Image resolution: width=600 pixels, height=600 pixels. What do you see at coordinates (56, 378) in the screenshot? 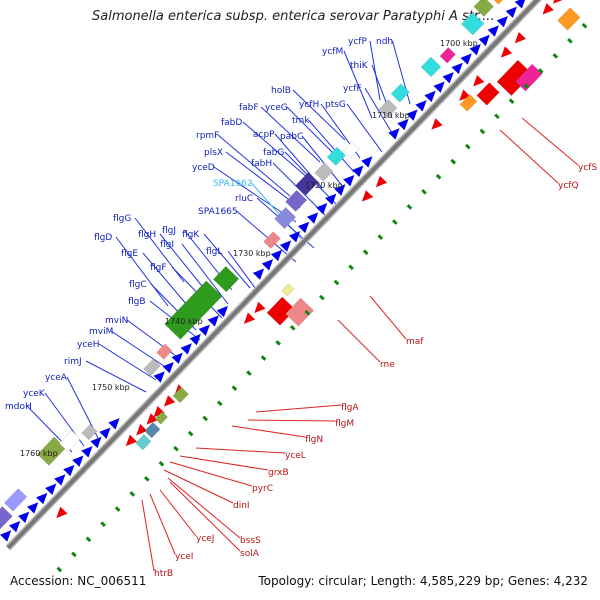
I see `forward-gene-label: yceA` at bounding box center [56, 378].